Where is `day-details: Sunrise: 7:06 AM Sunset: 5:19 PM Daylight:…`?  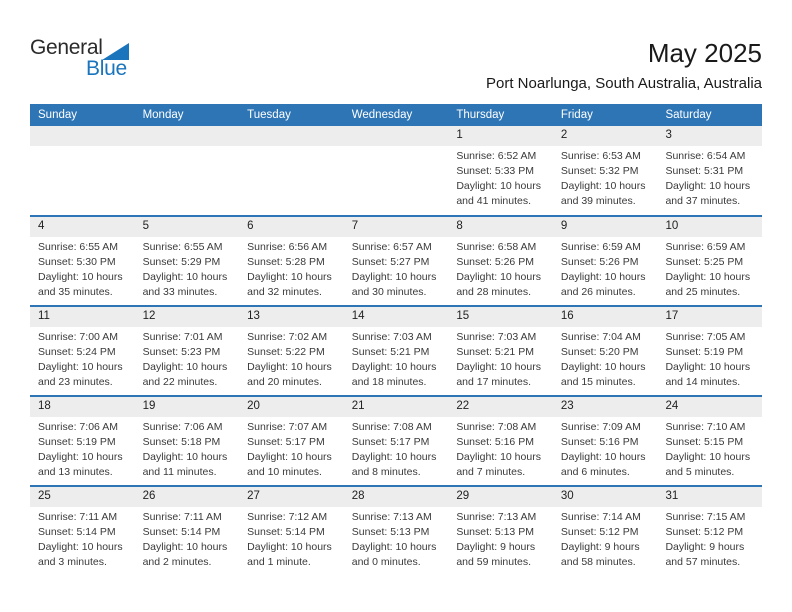 day-details: Sunrise: 7:06 AM Sunset: 5:19 PM Daylight:… is located at coordinates (82, 448).